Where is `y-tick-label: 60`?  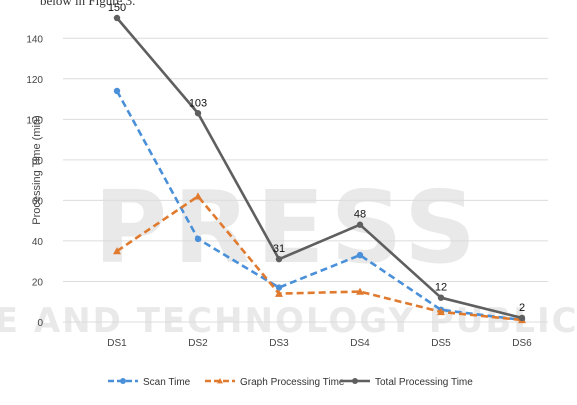
y-tick-label: 60 is located at coordinates (38, 201).